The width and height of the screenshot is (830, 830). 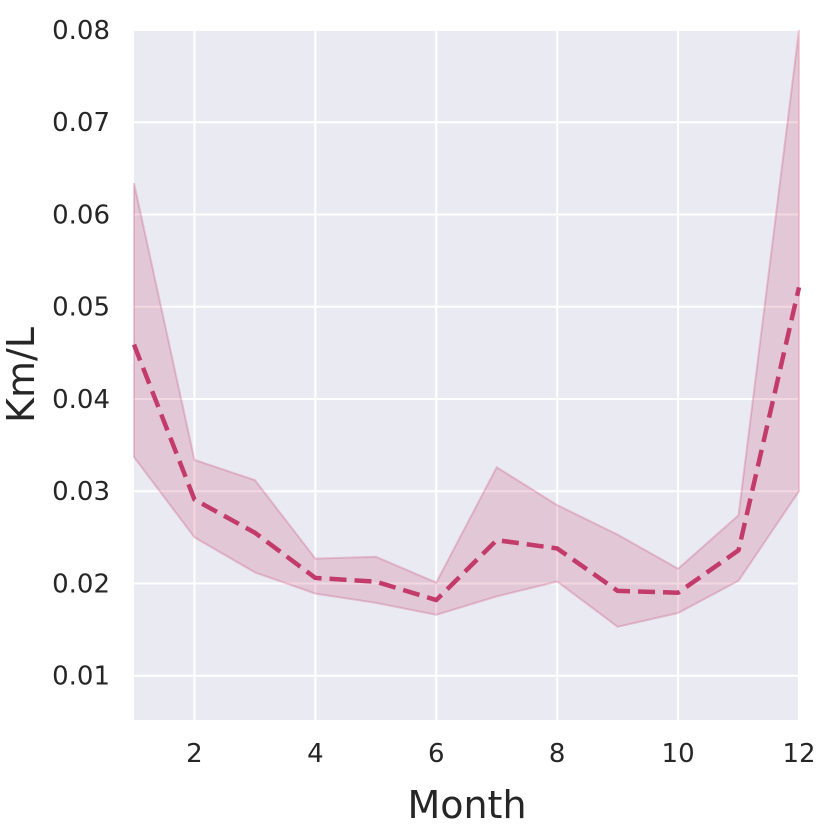 I want to click on x-tick-label: 4, so click(x=315, y=754).